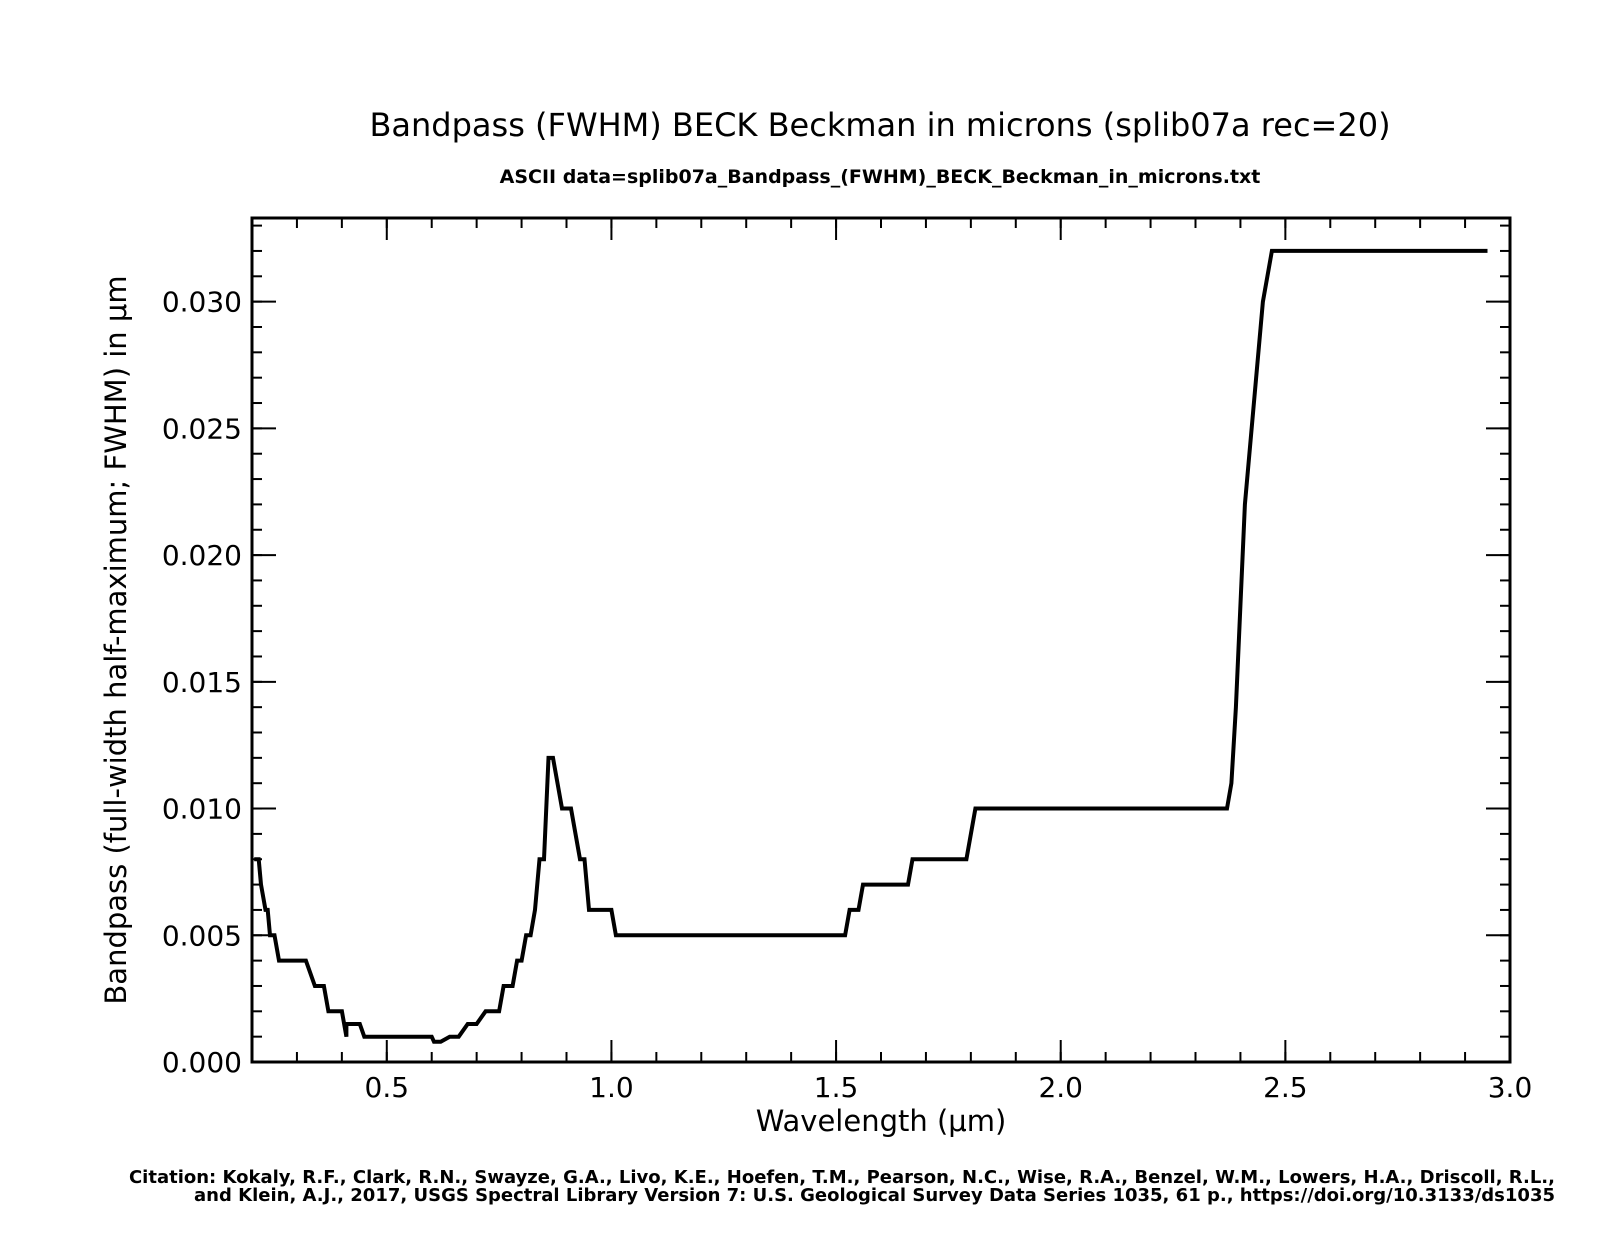 This screenshot has width=1610, height=1260. I want to click on x-tick-label: 1.5, so click(836, 1087).